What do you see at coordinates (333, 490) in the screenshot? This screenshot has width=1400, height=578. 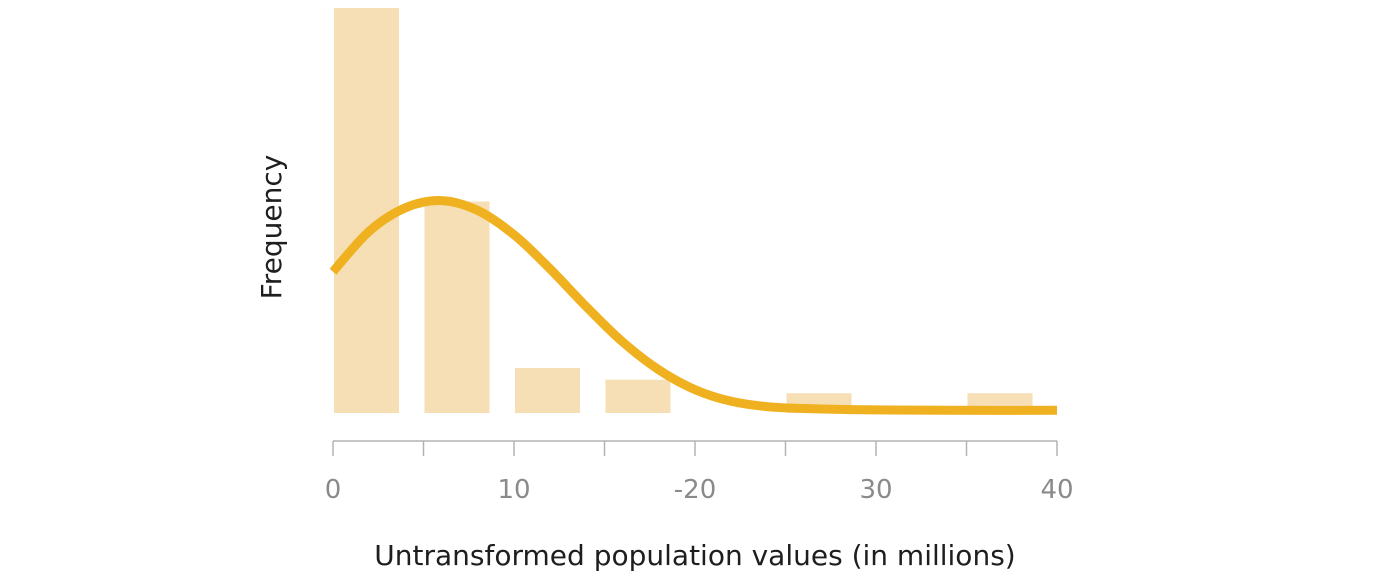 I see `x-tick-label: 0` at bounding box center [333, 490].